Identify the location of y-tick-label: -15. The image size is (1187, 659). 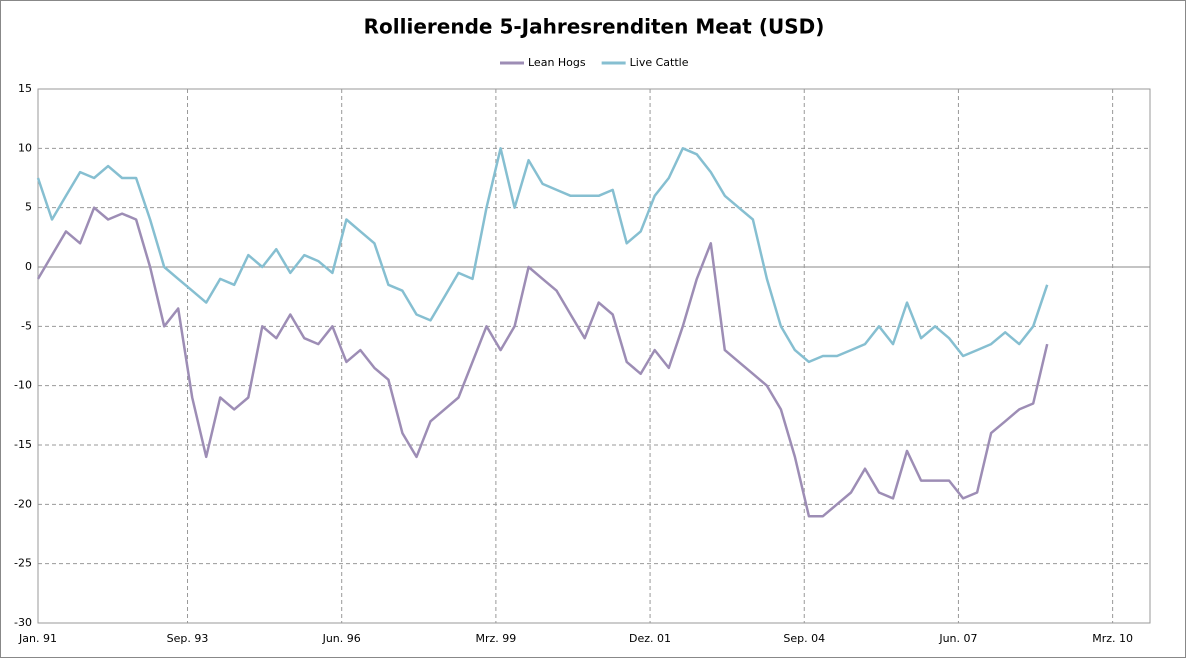
(23, 444).